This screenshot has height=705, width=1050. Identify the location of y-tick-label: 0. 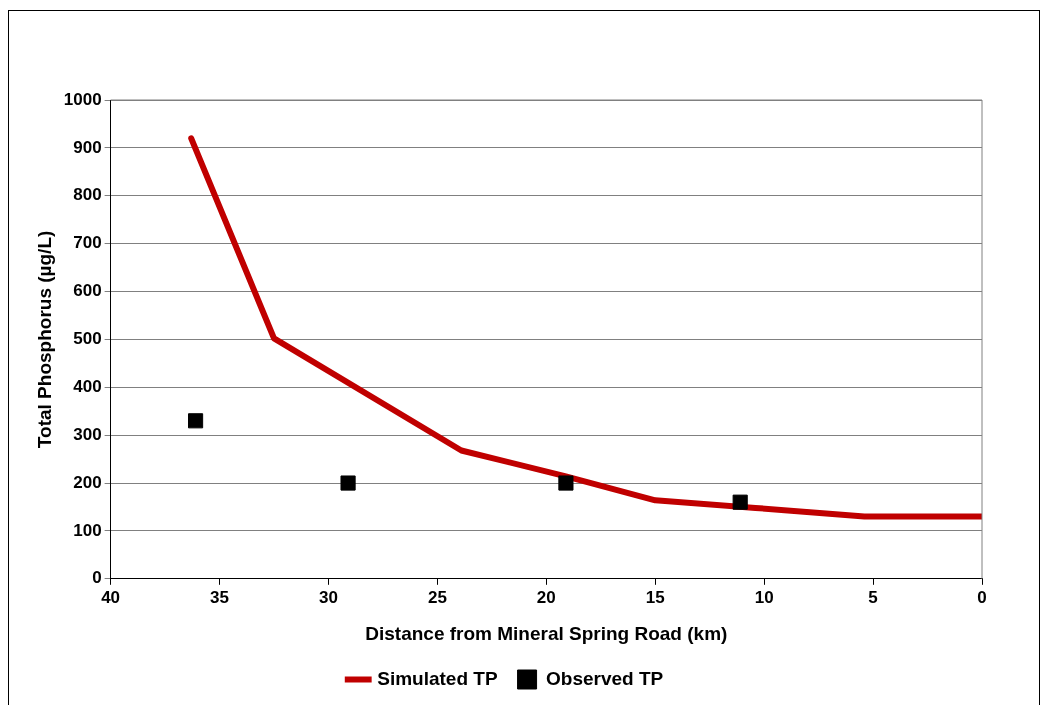
(97, 578).